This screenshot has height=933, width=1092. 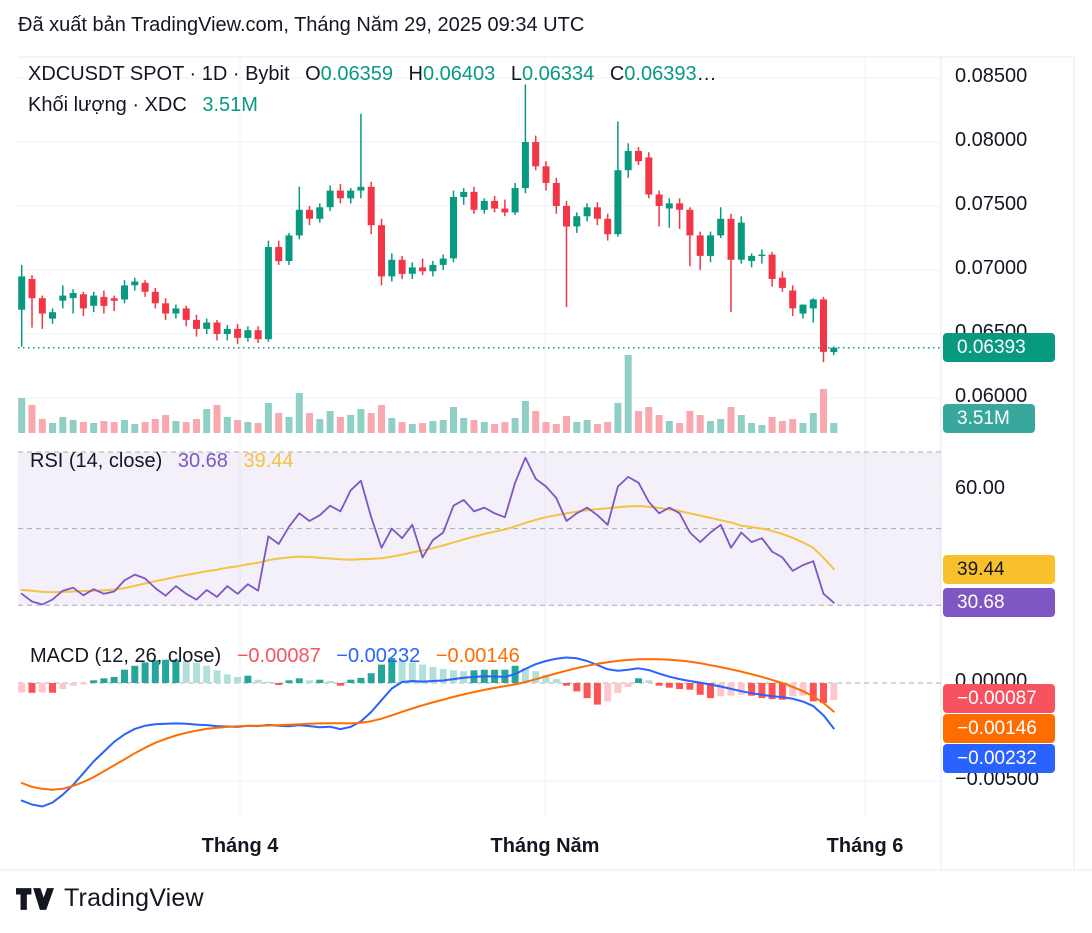 I want to click on rsi-legend: RSI (14, close) 30.68 39.44, so click(x=162, y=461).